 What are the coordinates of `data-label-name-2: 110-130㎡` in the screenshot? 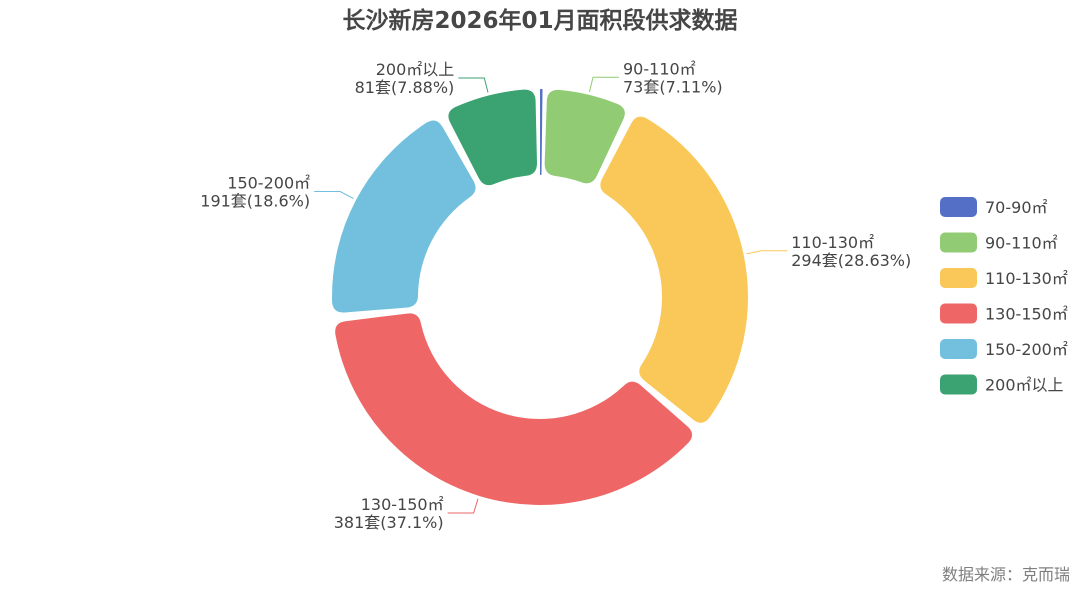 It's located at (832, 242).